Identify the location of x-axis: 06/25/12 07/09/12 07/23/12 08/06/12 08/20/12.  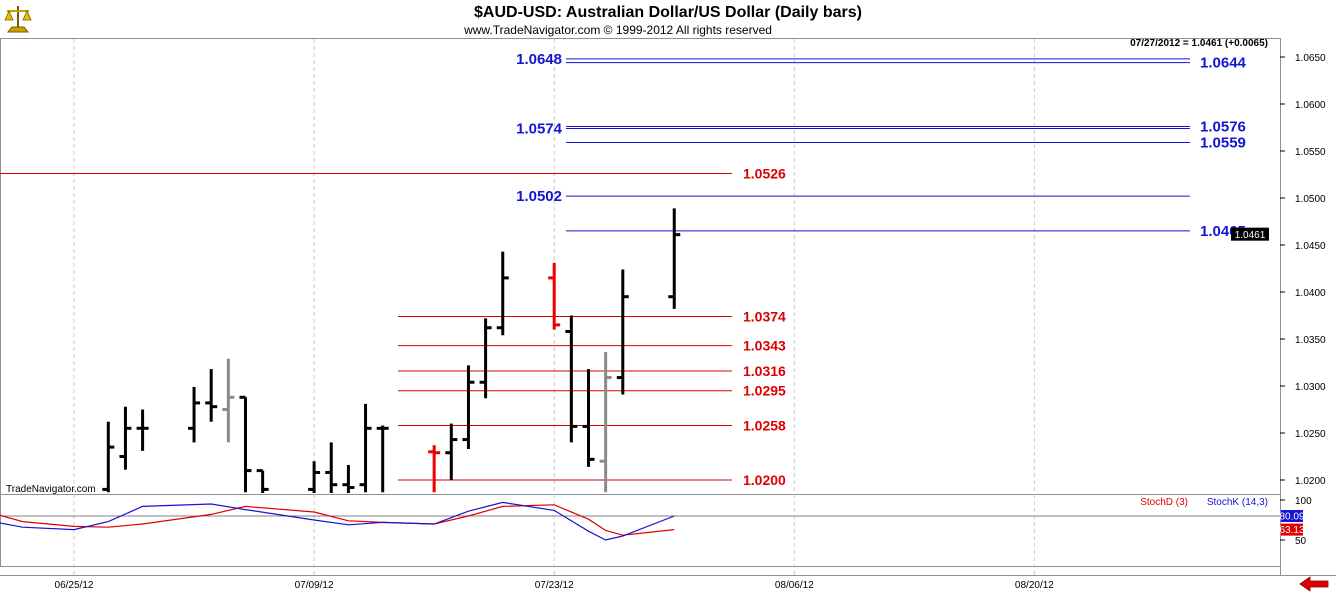
(668, 583).